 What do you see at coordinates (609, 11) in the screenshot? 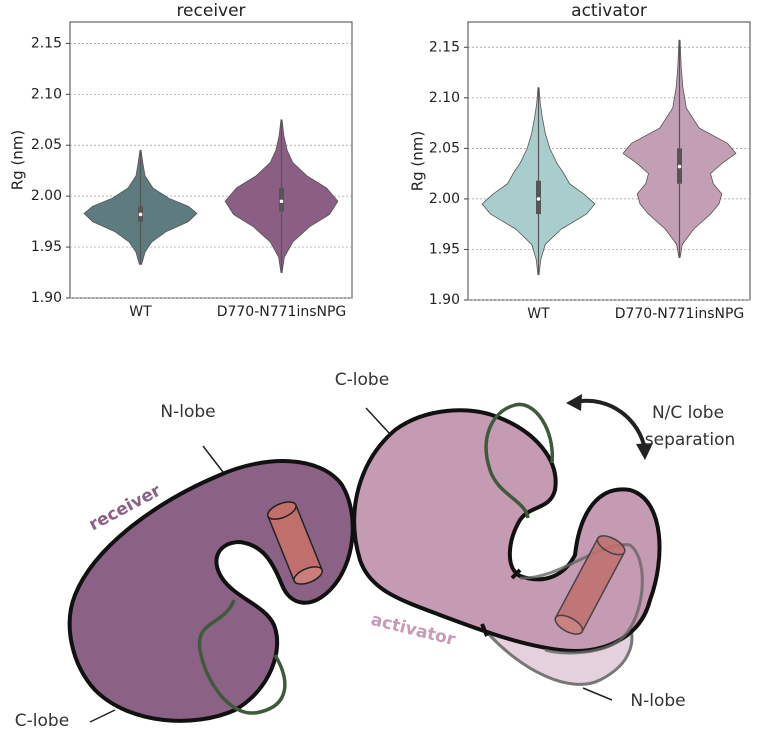
I see `chart-title: activator` at bounding box center [609, 11].